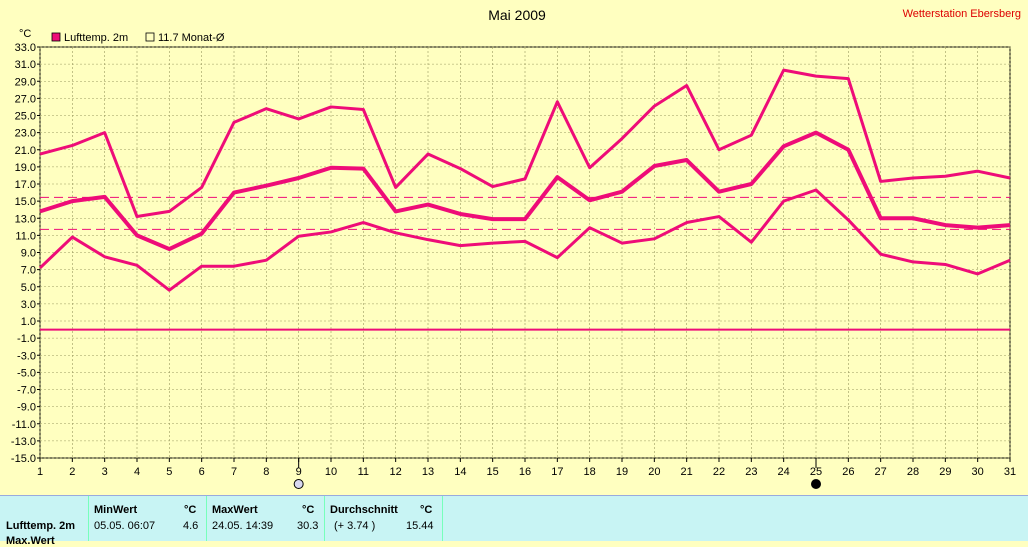  I want to click on min-date: 05.05. 06:07, so click(125, 526).